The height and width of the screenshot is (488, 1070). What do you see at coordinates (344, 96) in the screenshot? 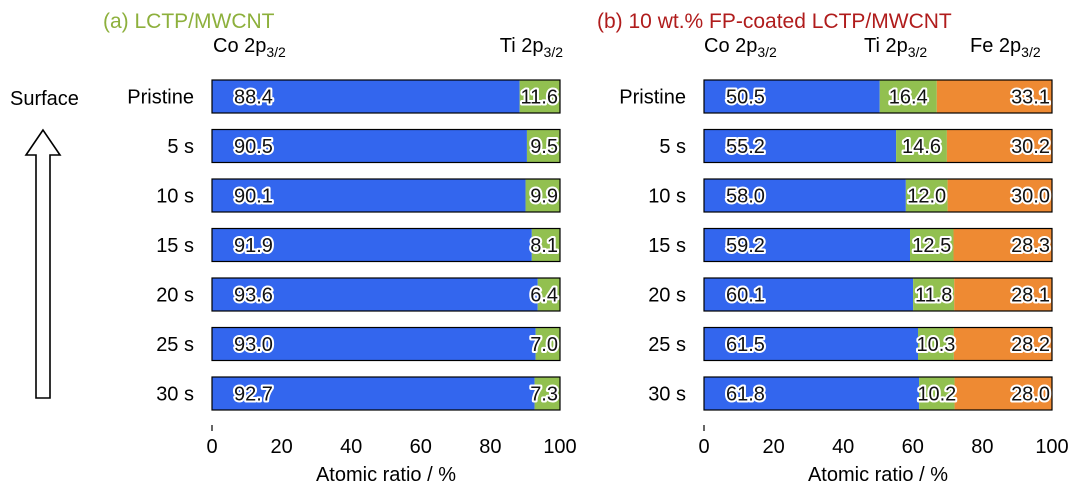
I see `bar-row: Pristine 88.4 11.6` at bounding box center [344, 96].